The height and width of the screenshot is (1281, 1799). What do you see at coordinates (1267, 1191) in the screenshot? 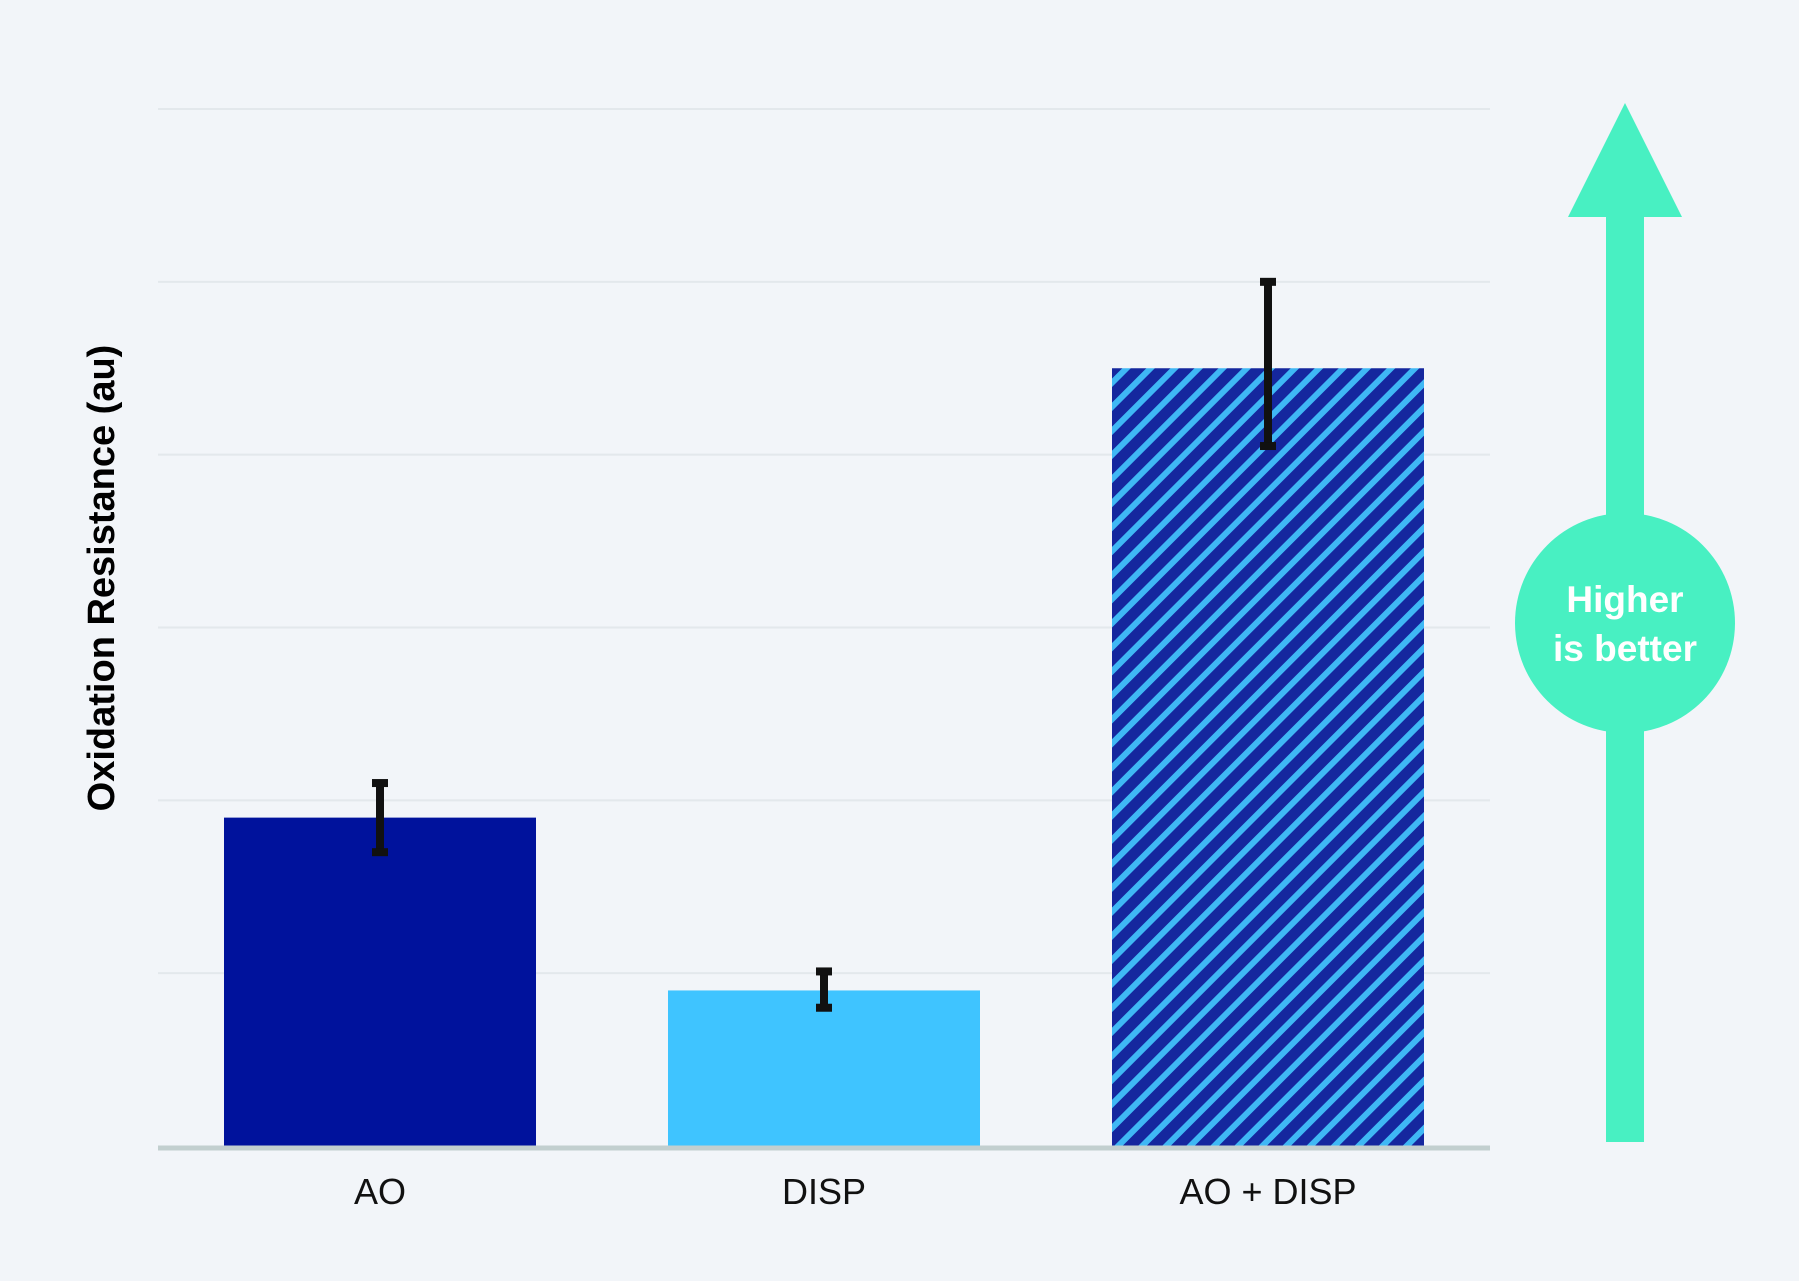
I see `x-tick-label-3: AO + DISP` at bounding box center [1267, 1191].